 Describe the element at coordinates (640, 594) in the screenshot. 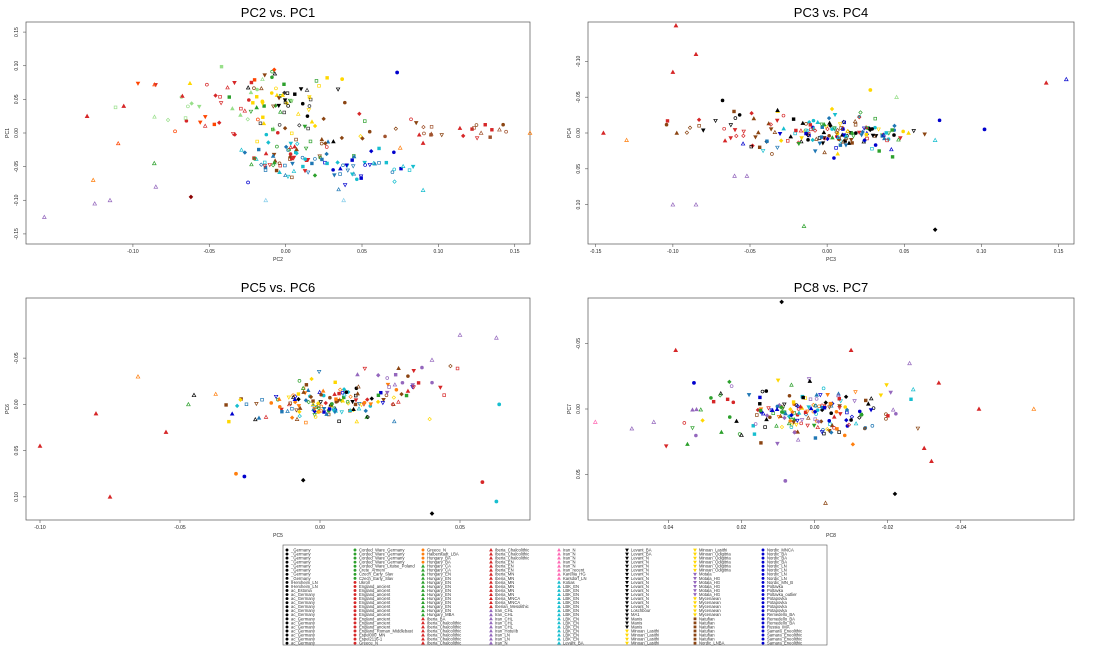

I see `legend-label: Levant_N` at that location.